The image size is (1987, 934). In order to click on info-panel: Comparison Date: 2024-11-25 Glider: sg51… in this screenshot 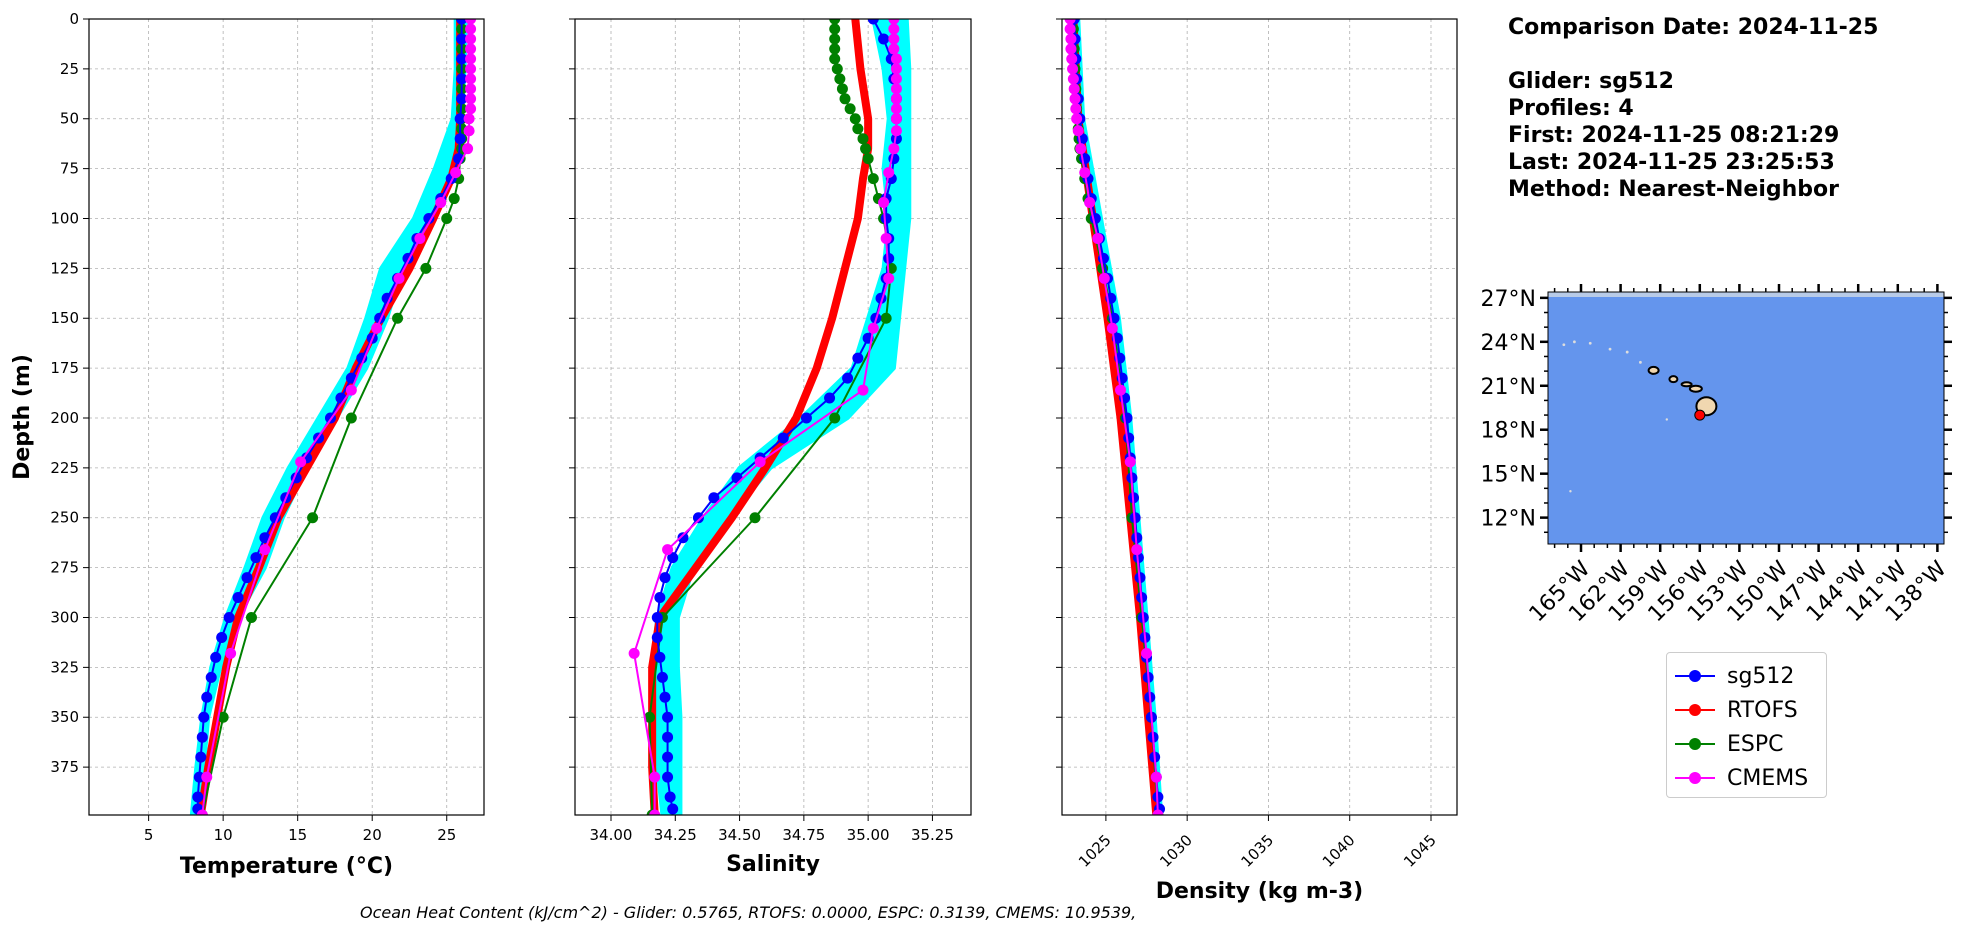, I will do `click(1693, 108)`.